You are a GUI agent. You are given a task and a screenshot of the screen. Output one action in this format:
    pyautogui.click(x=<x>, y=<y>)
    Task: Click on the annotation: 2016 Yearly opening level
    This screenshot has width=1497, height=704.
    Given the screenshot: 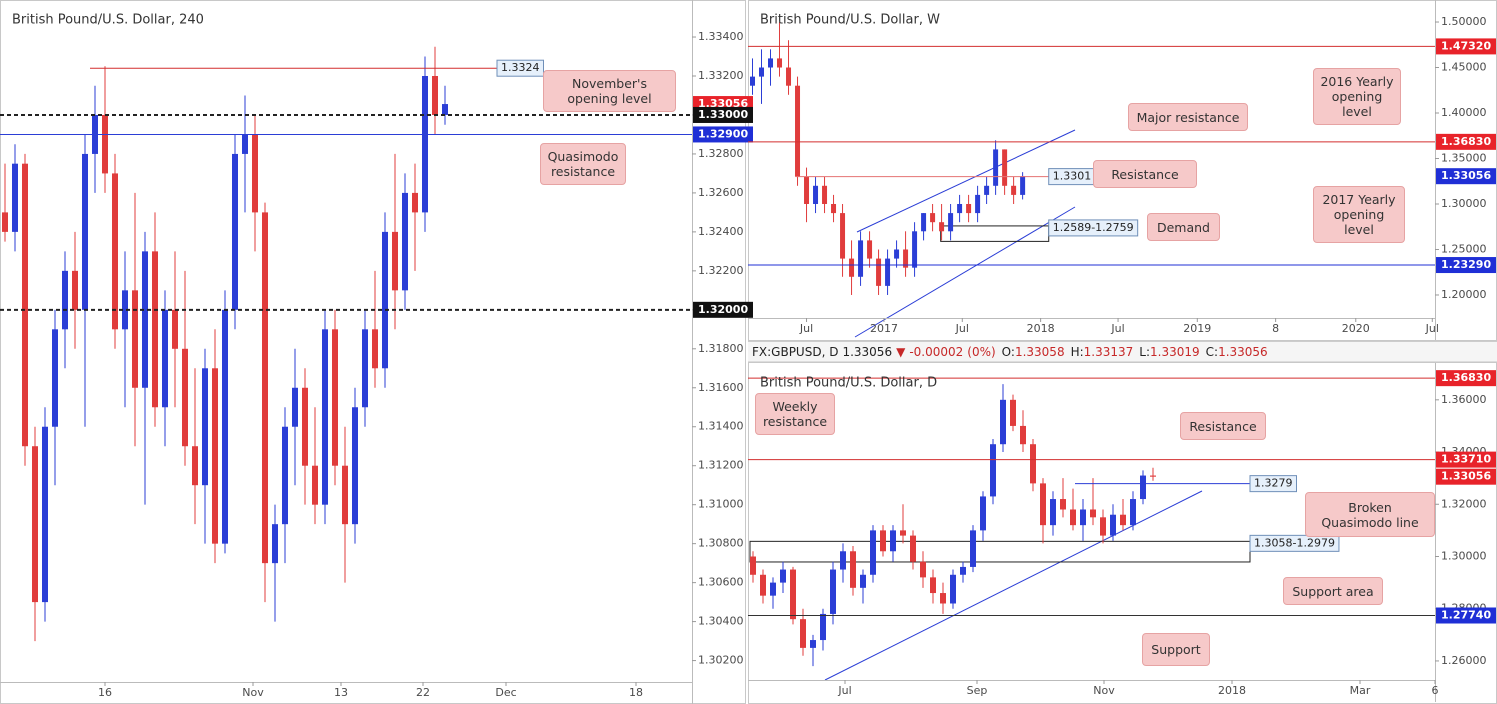 What is the action you would take?
    pyautogui.click(x=1357, y=96)
    